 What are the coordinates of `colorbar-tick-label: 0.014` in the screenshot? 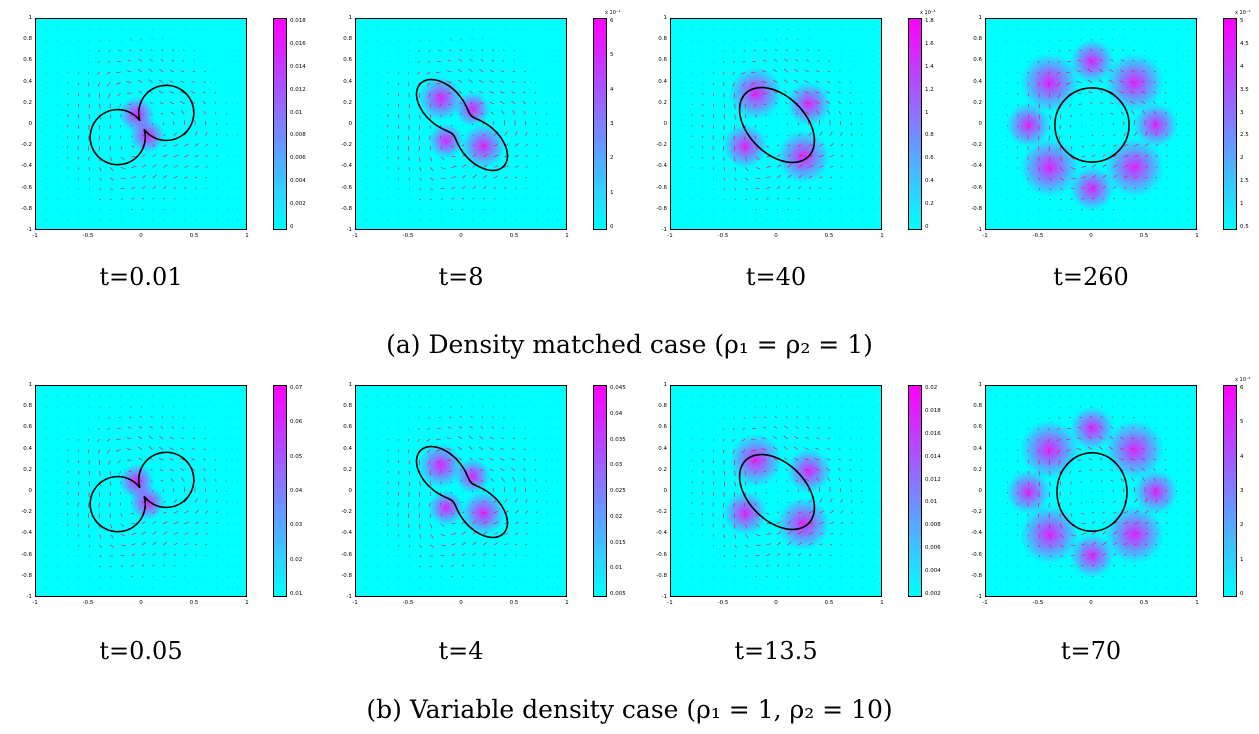 It's located at (933, 456).